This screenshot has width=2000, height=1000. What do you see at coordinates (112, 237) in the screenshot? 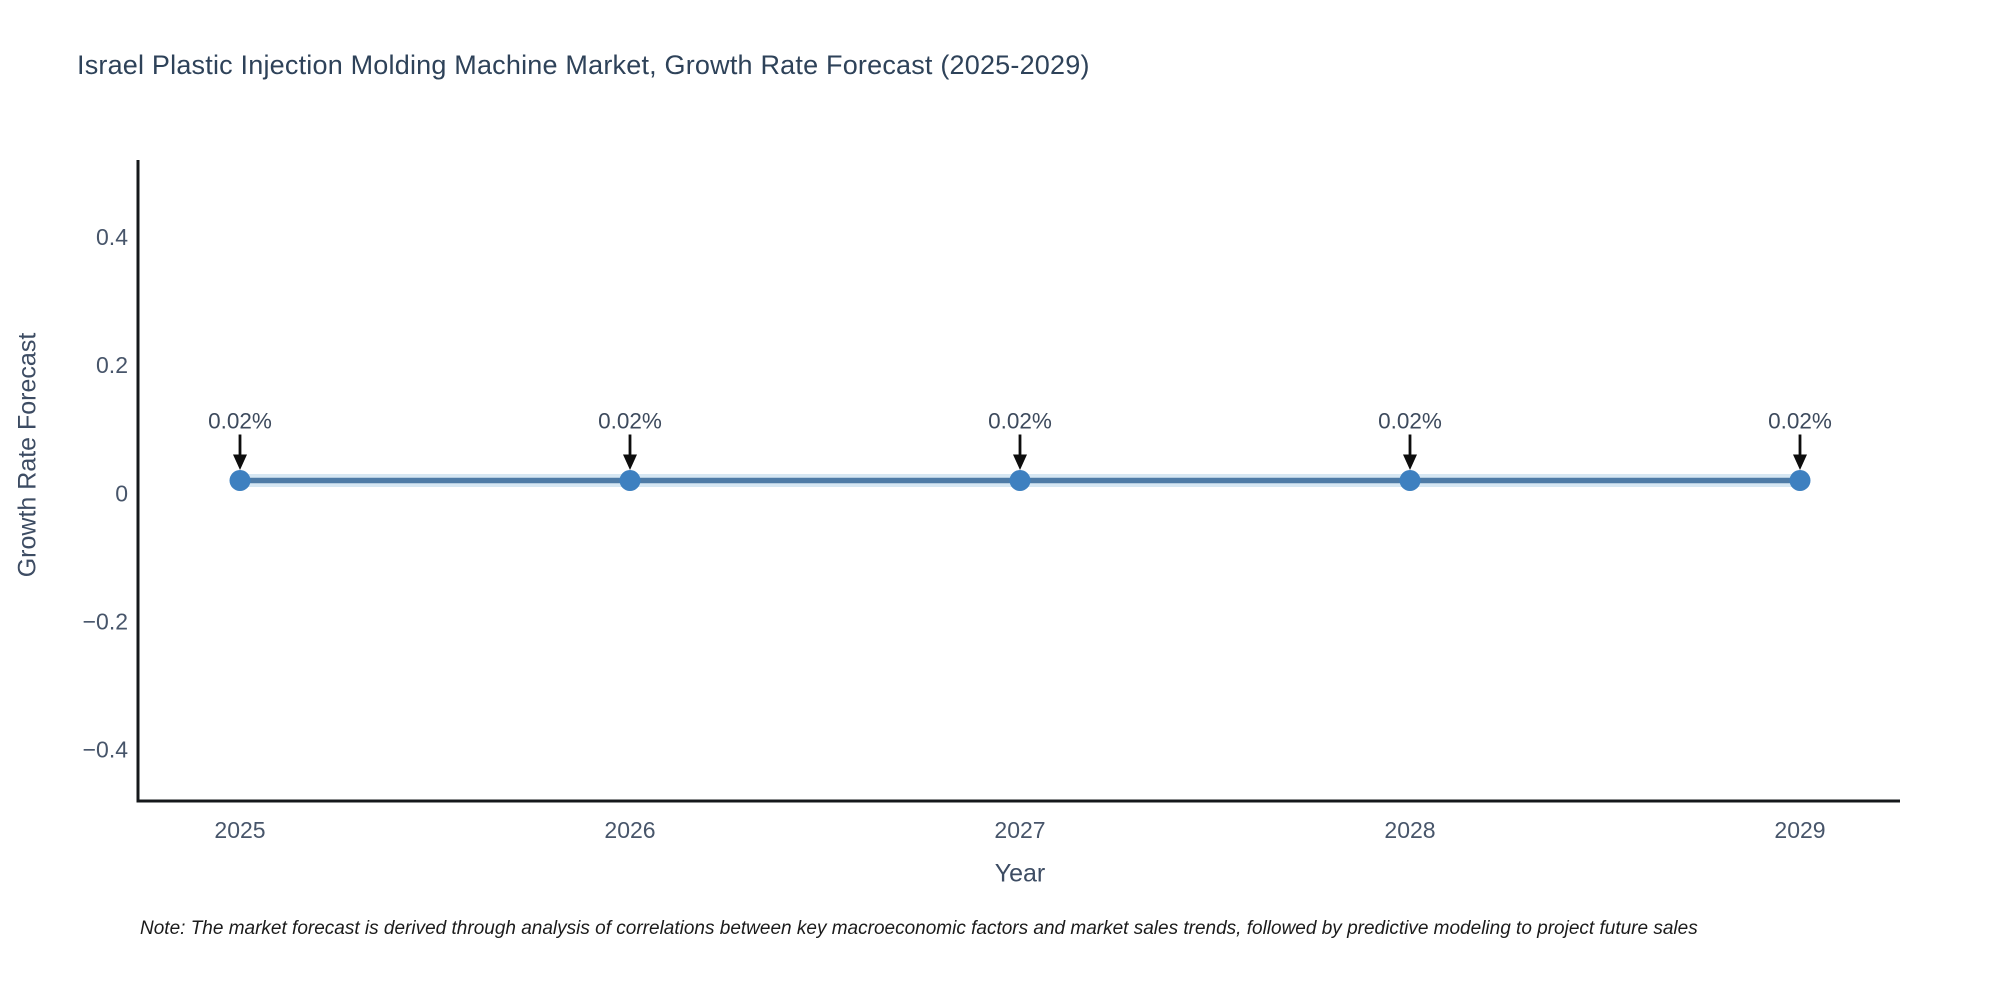
I see `y-tick-label: 0.4` at bounding box center [112, 237].